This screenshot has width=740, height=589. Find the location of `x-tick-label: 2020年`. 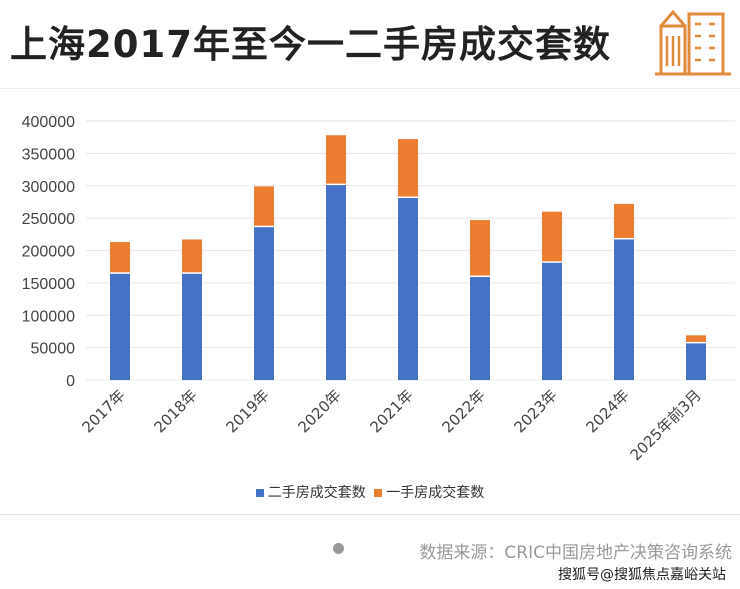

x-tick-label: 2020年 is located at coordinates (319, 411).